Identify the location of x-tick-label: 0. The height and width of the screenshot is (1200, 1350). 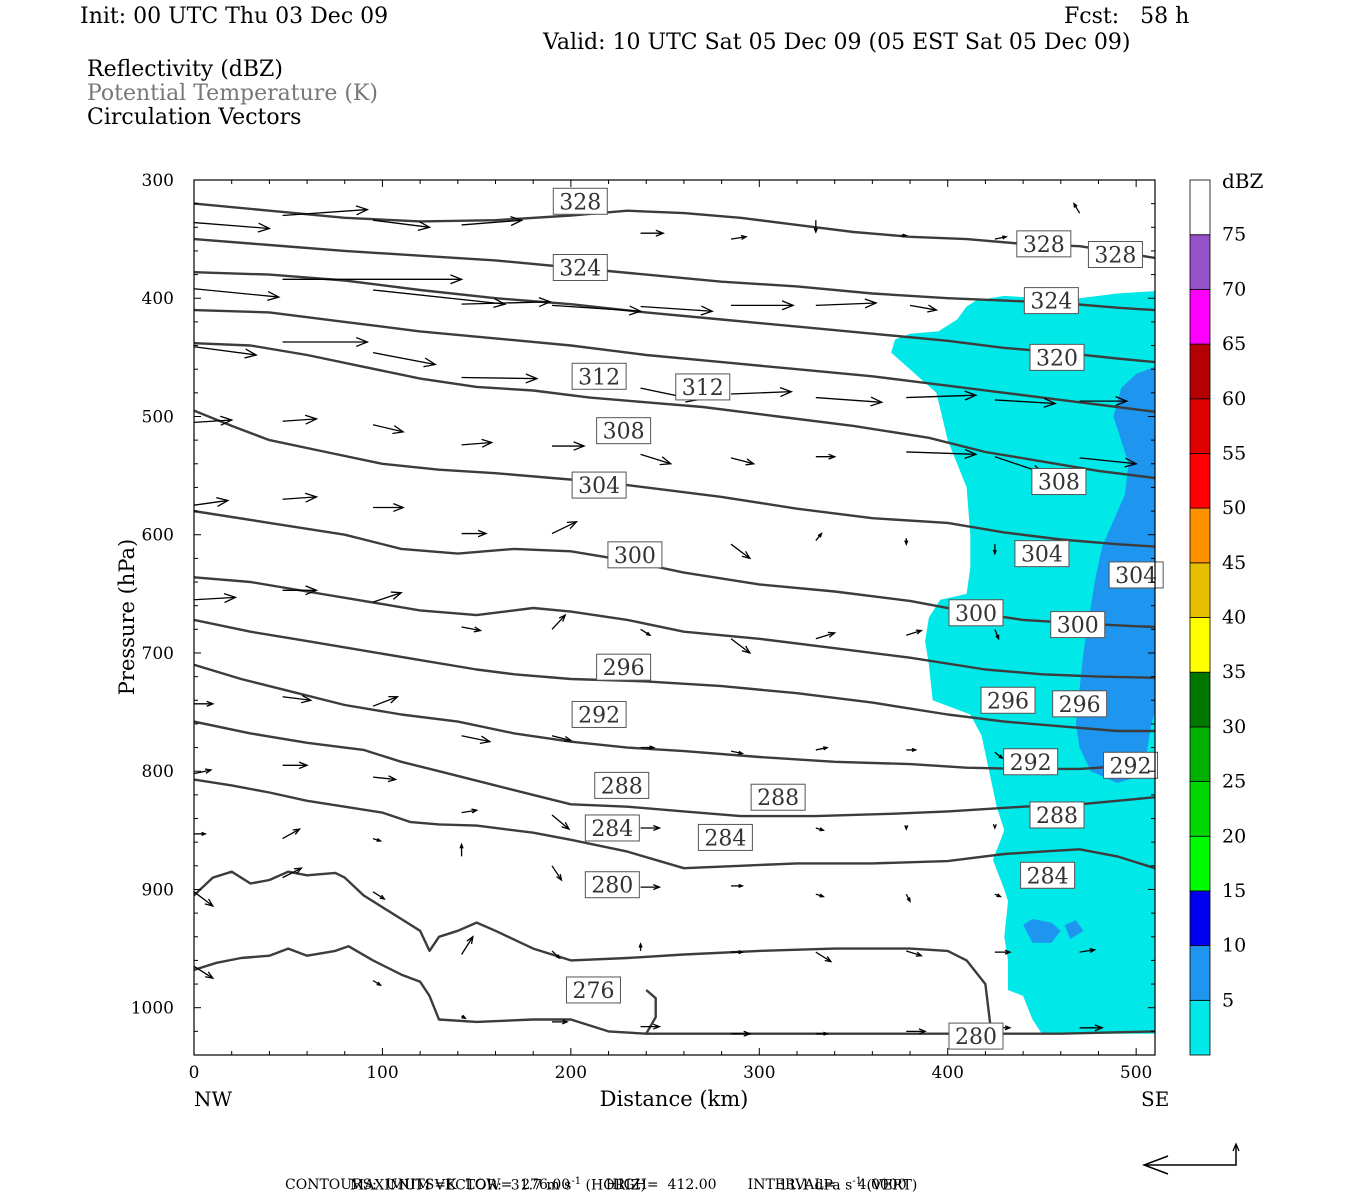
(194, 1073).